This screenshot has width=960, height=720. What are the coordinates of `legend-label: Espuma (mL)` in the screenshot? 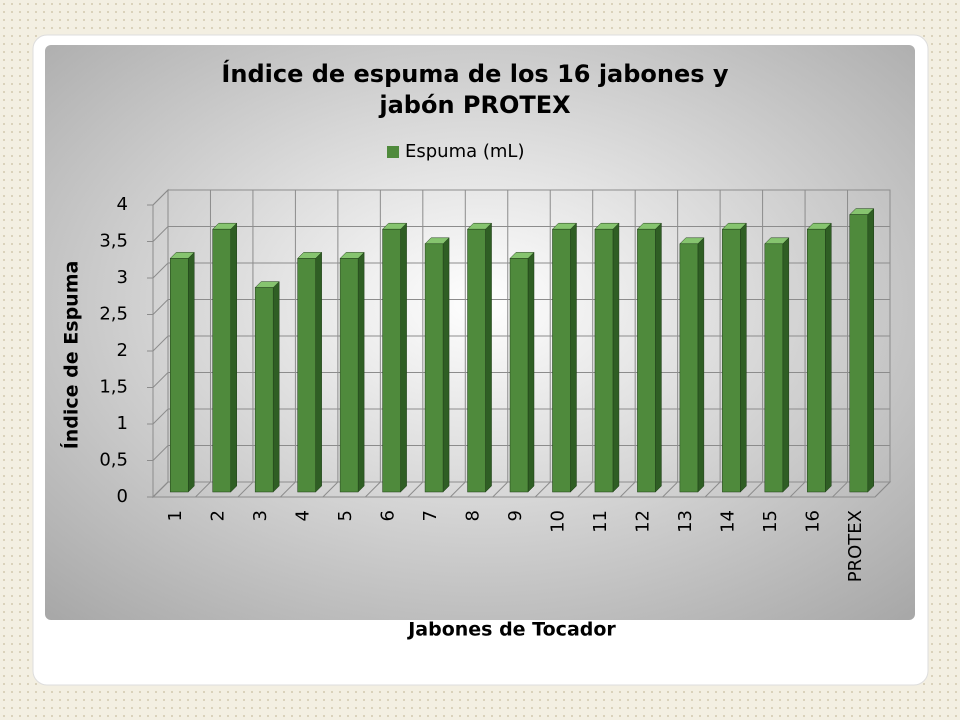 It's located at (464, 151).